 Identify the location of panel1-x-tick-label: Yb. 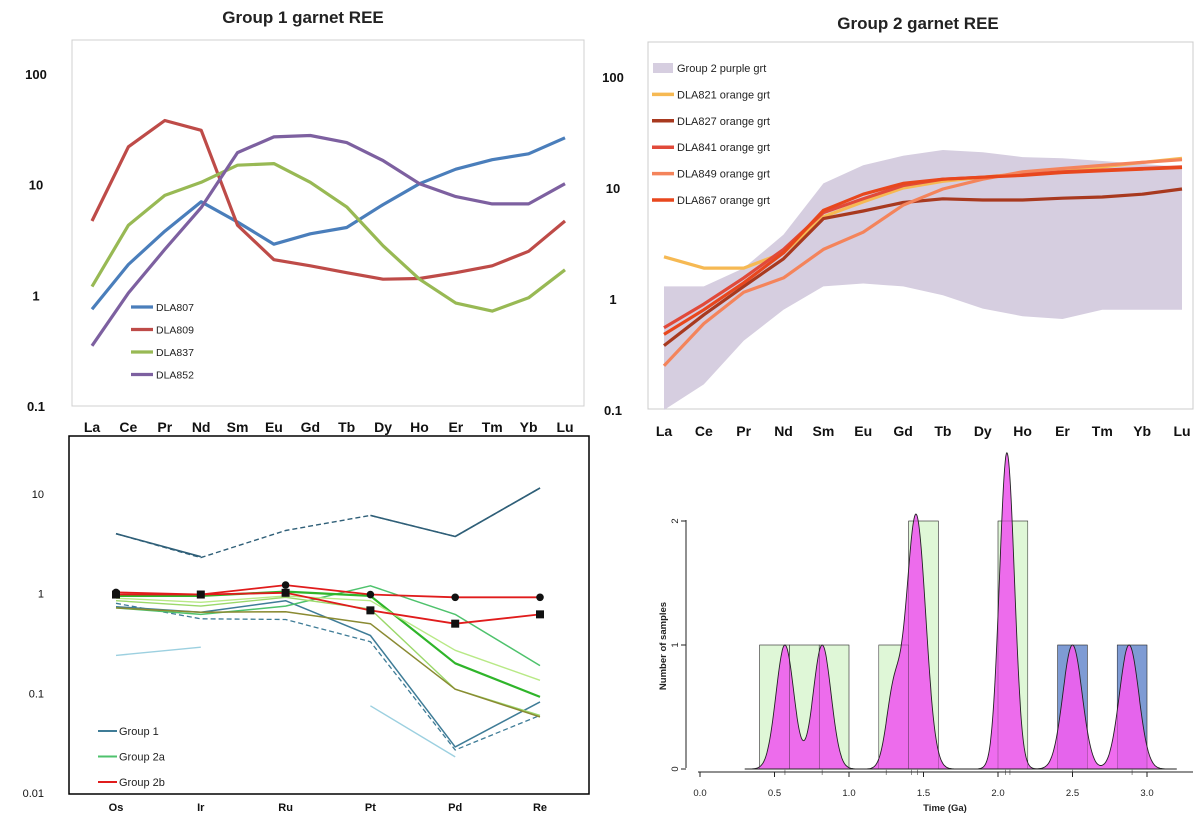
(529, 427).